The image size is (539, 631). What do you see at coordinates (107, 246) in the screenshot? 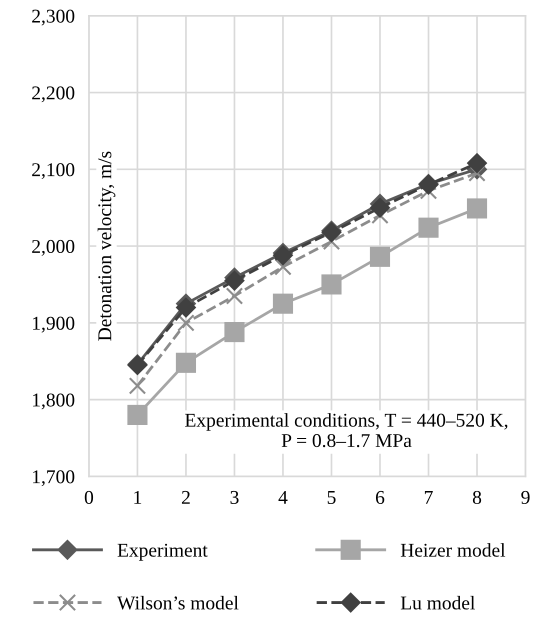
I see `y-axis-title: Detonation velocity, m/s` at bounding box center [107, 246].